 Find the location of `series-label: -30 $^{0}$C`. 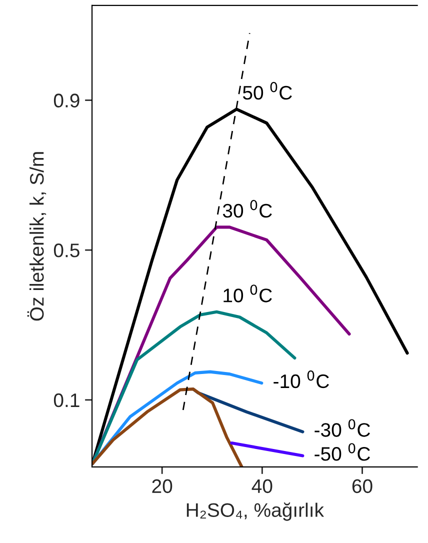

series-label: -30 $^{0}$C is located at coordinates (342, 428).